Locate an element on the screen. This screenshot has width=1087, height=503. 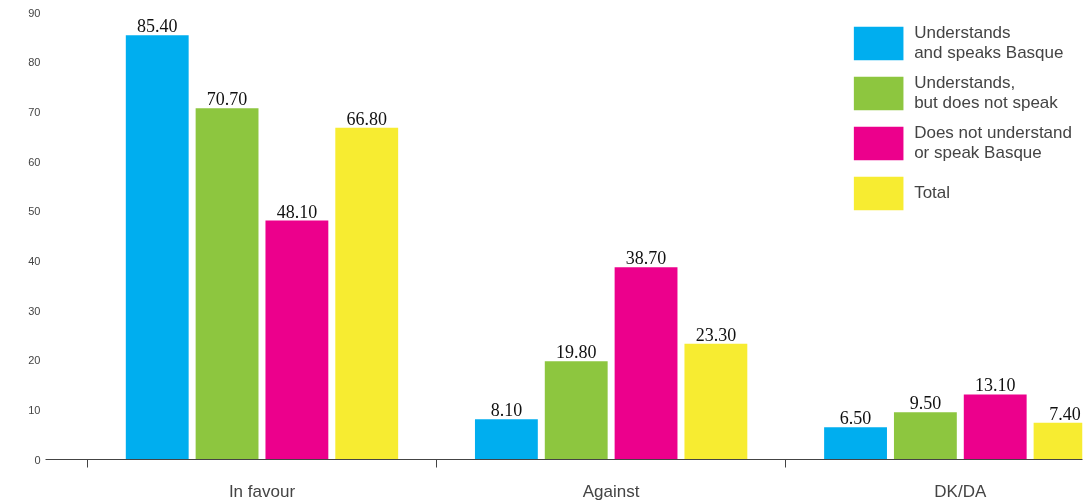
y-tick-label: 50 is located at coordinates (34, 211).